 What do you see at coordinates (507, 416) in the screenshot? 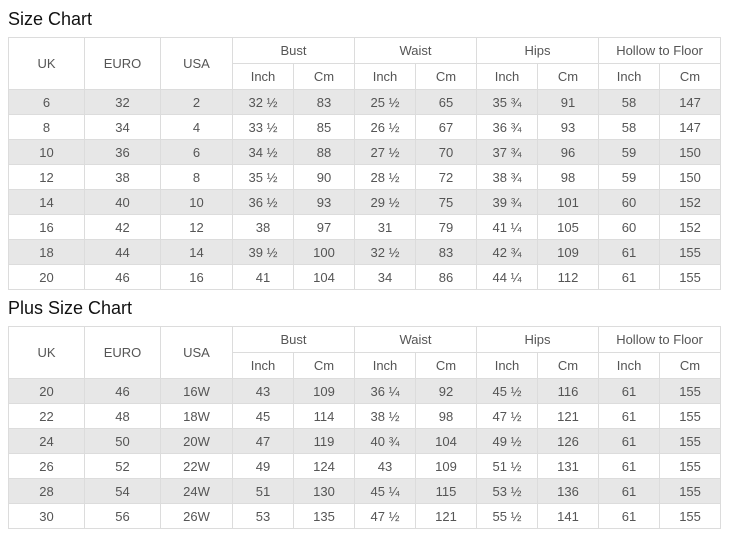
I see `table-cell: 47 ½` at bounding box center [507, 416].